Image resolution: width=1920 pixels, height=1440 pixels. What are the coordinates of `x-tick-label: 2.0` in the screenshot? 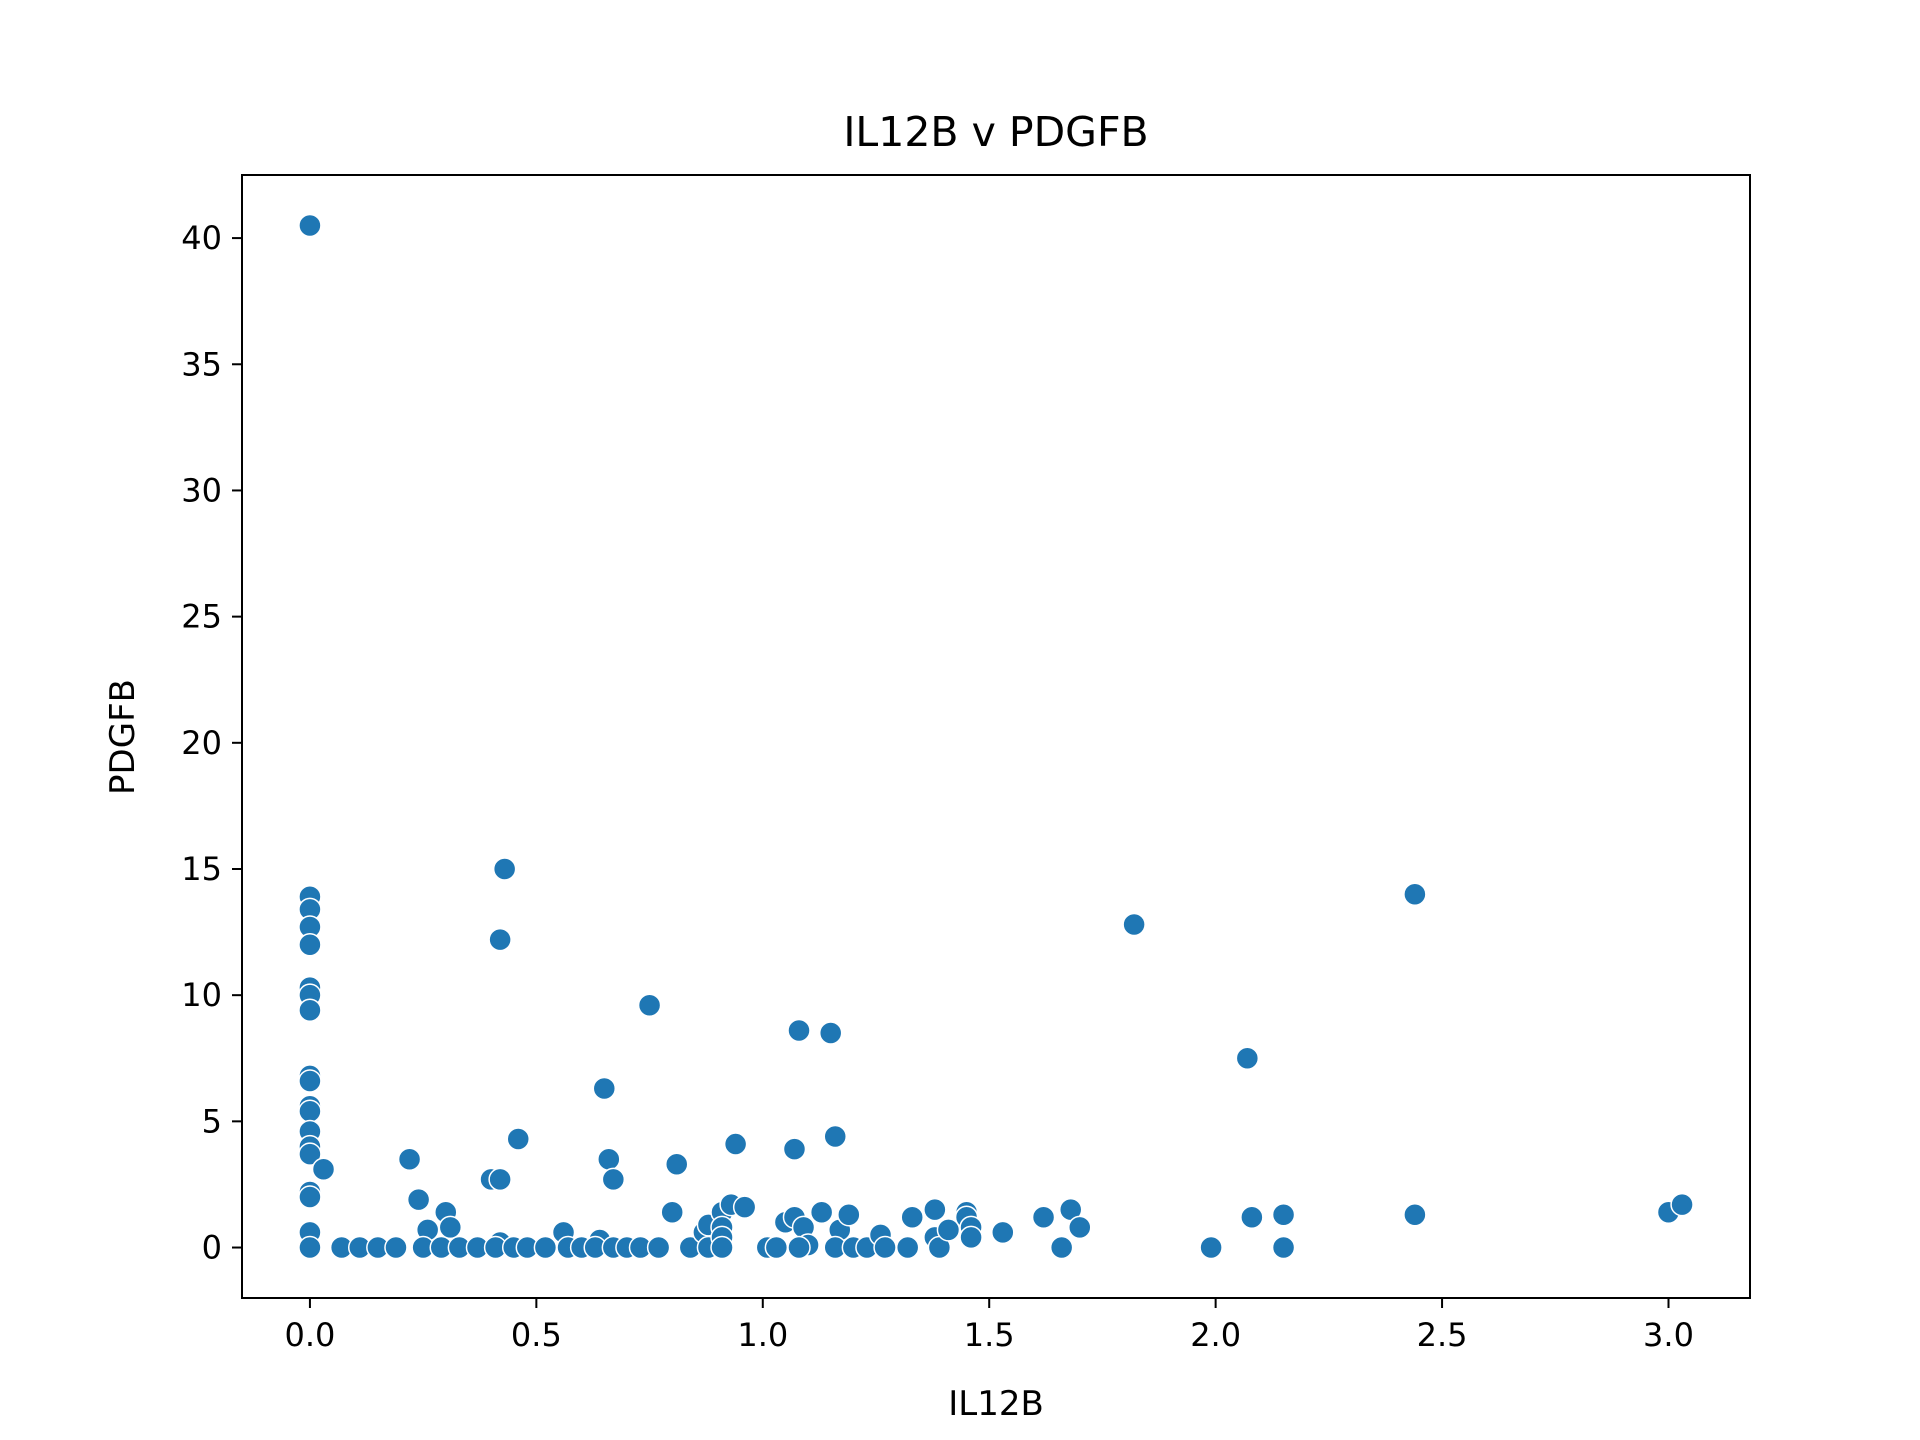 It's located at (1215, 1335).